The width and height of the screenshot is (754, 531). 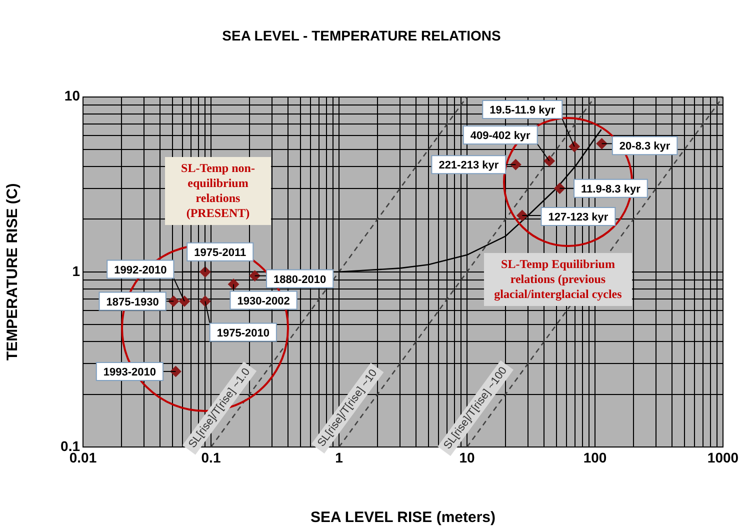 I want to click on x-axis-title: SEA LEVEL RISE (meters), so click(x=403, y=517).